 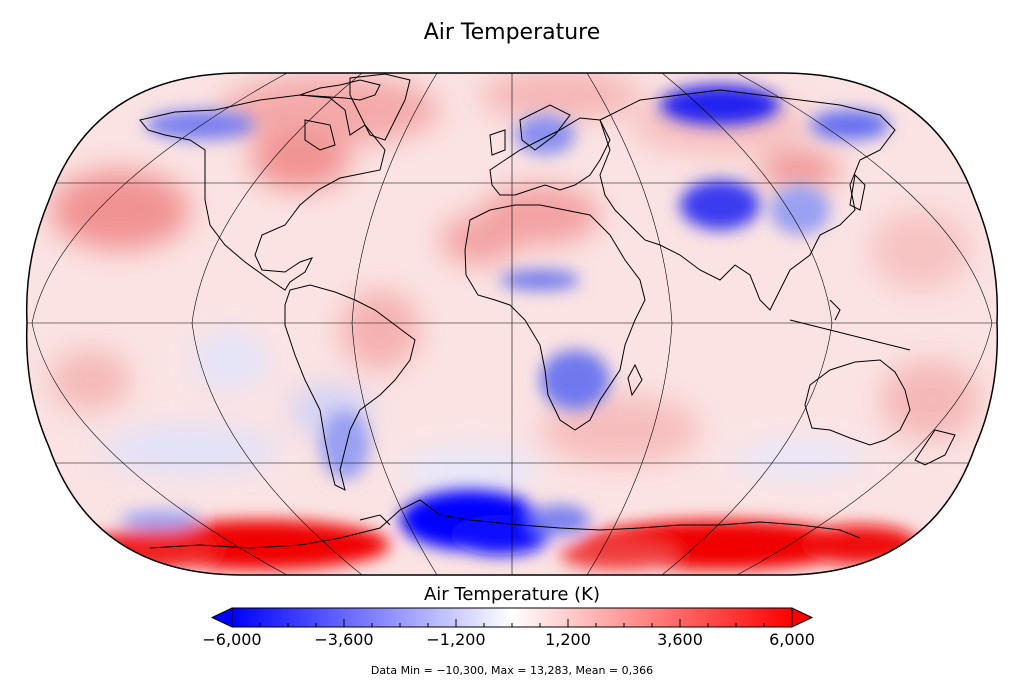 I want to click on colorbar-tick-label: −3,600, so click(x=344, y=639).